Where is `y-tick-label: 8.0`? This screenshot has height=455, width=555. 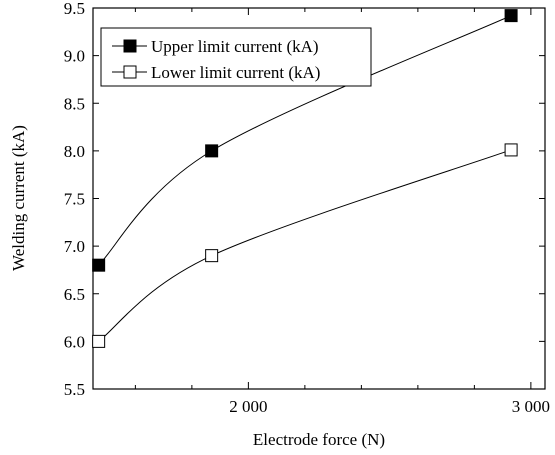 y-tick-label: 8.0 is located at coordinates (74, 151).